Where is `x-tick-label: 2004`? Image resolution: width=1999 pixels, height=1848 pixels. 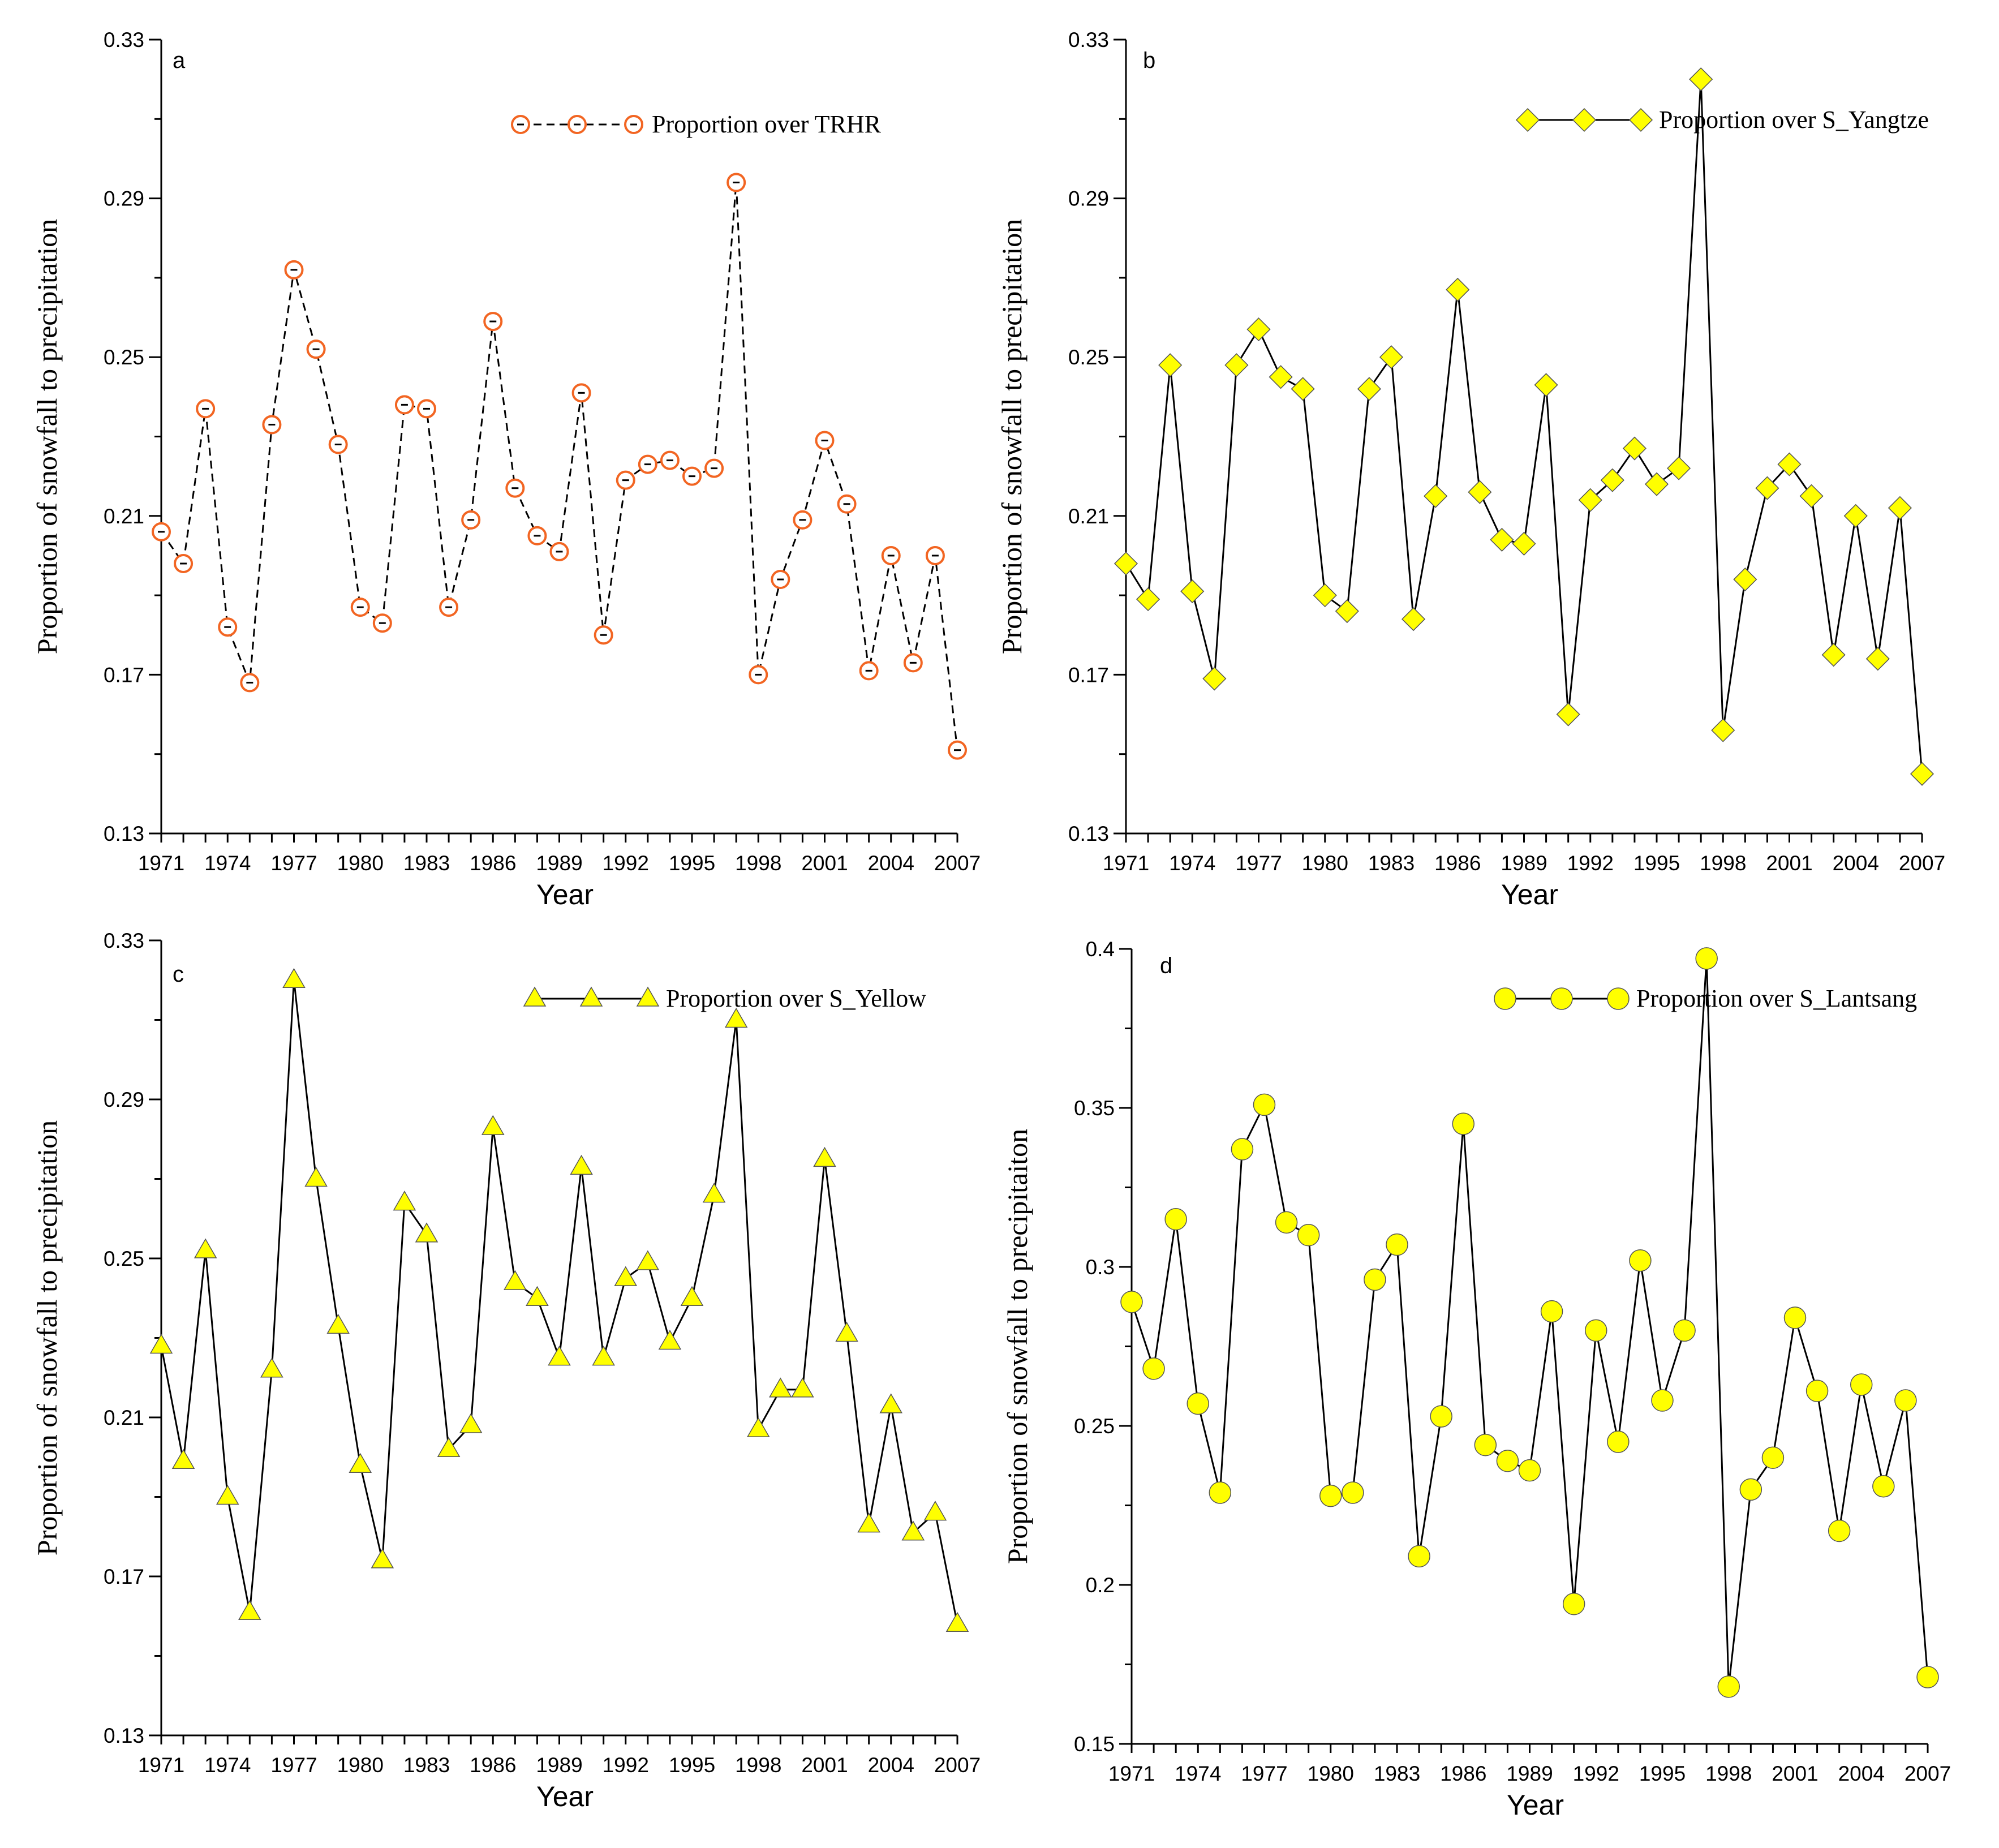
x-tick-label: 2004 is located at coordinates (1856, 863).